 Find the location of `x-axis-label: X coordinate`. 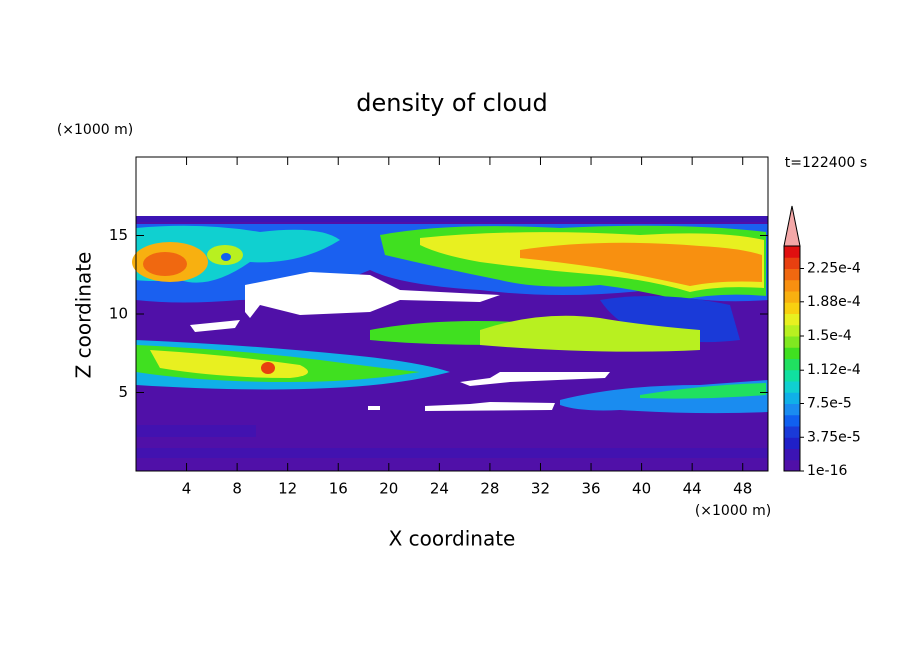

x-axis-label: X coordinate is located at coordinates (452, 539).